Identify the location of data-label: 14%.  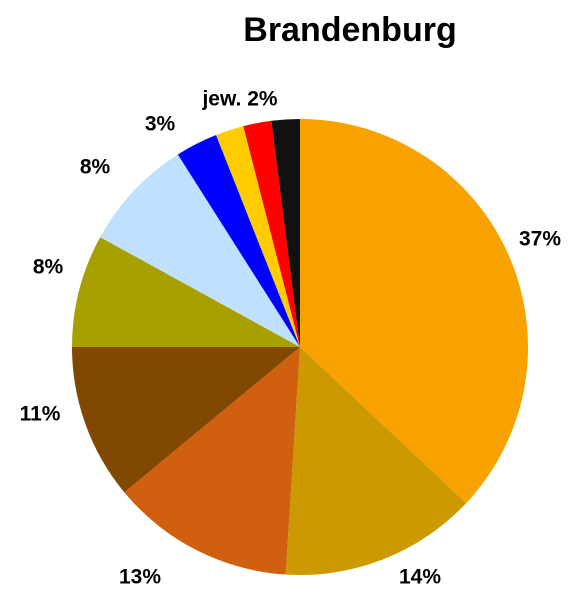
(420, 577).